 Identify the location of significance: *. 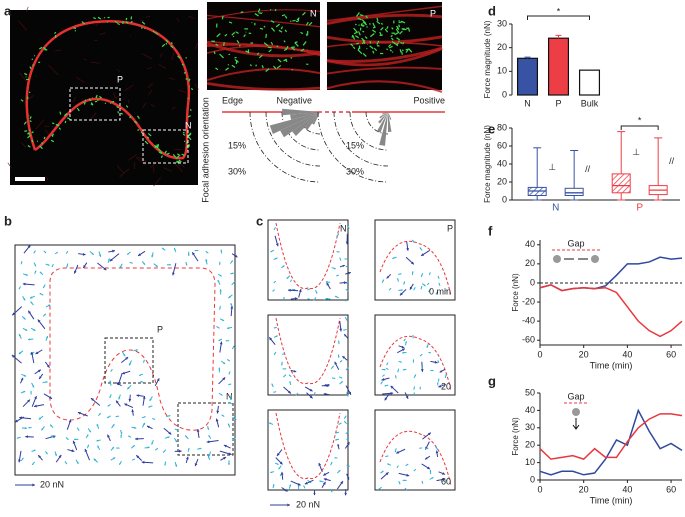
(559, 11).